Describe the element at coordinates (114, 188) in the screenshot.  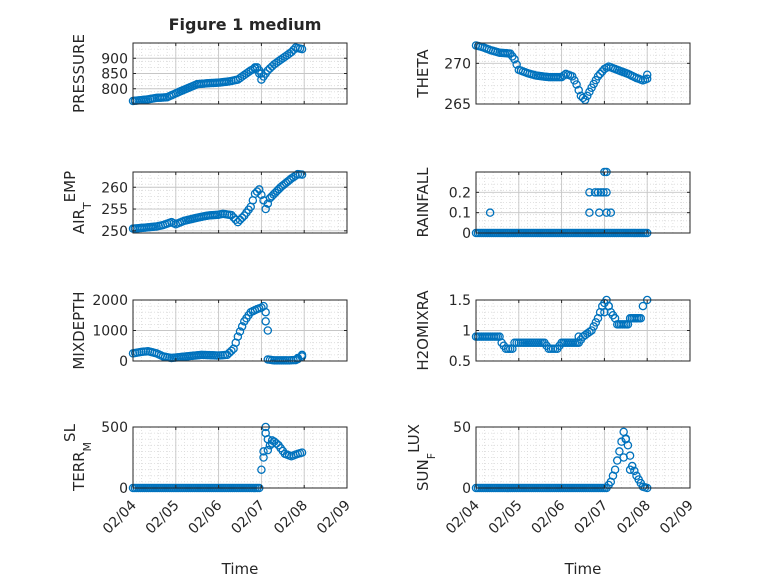
I see `y-tick-label: 260` at that location.